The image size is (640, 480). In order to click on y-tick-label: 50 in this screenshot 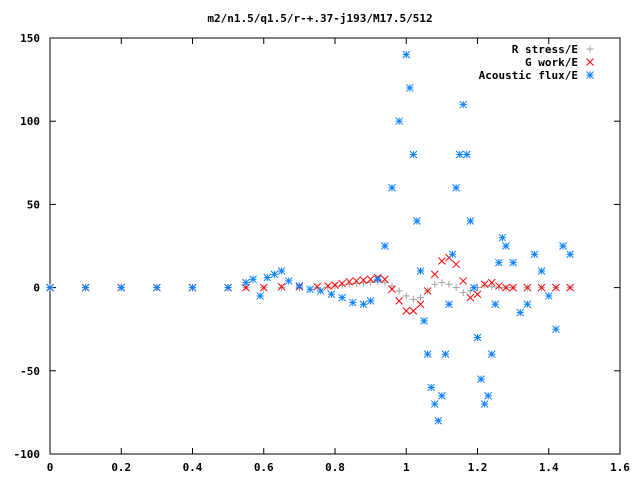, I will do `click(33, 204)`.